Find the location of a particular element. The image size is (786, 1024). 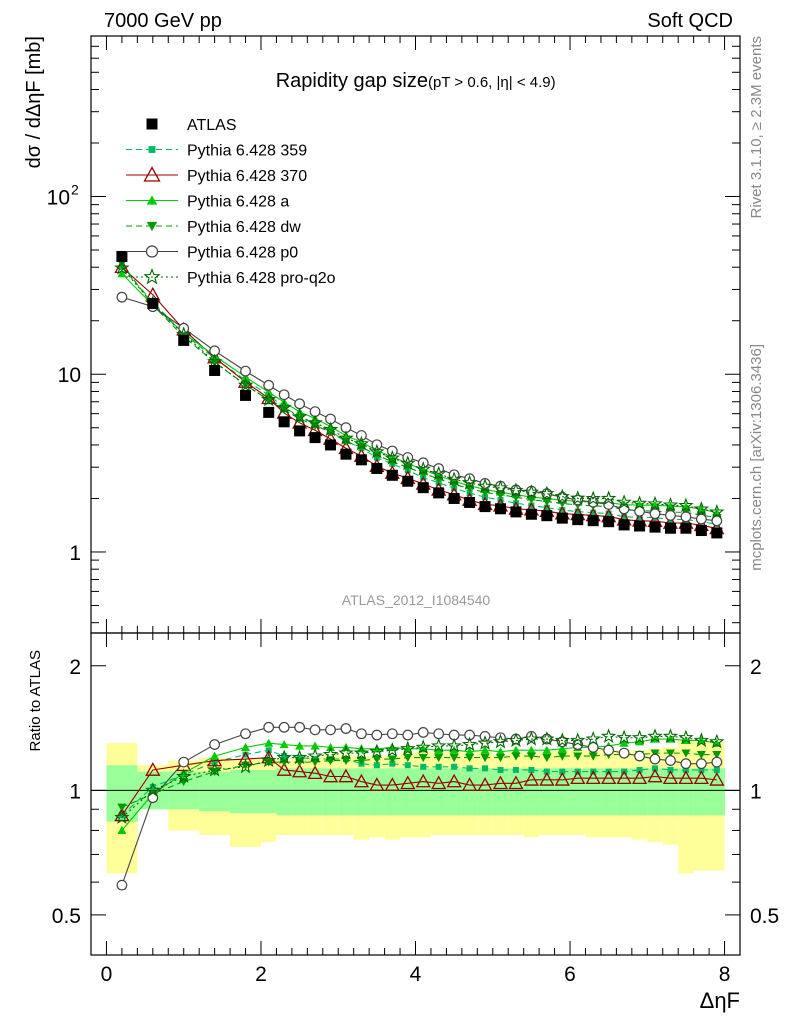

legend-entry: Pythia 6.428 359 is located at coordinates (216, 151).